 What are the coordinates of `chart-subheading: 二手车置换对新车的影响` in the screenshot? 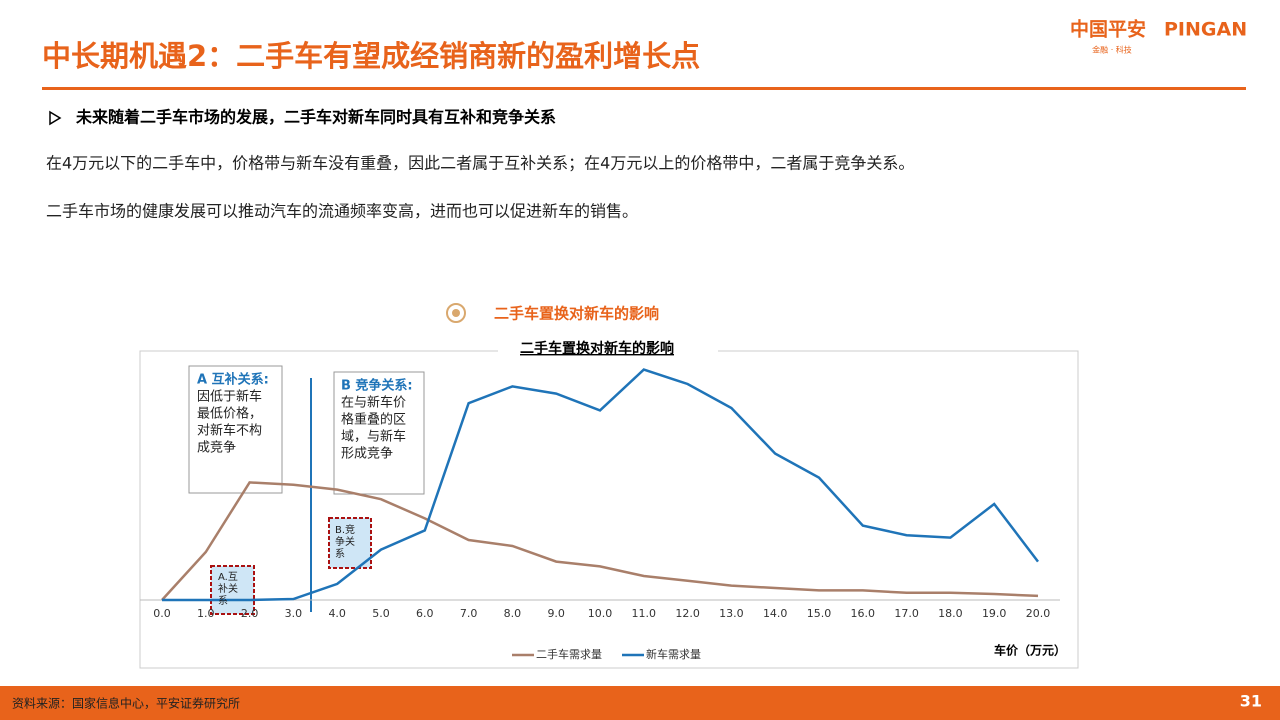 It's located at (576, 314).